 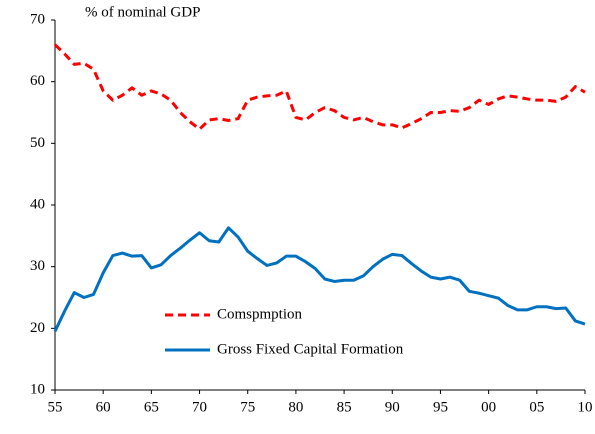 I want to click on x-tick-label: 65, so click(x=151, y=407).